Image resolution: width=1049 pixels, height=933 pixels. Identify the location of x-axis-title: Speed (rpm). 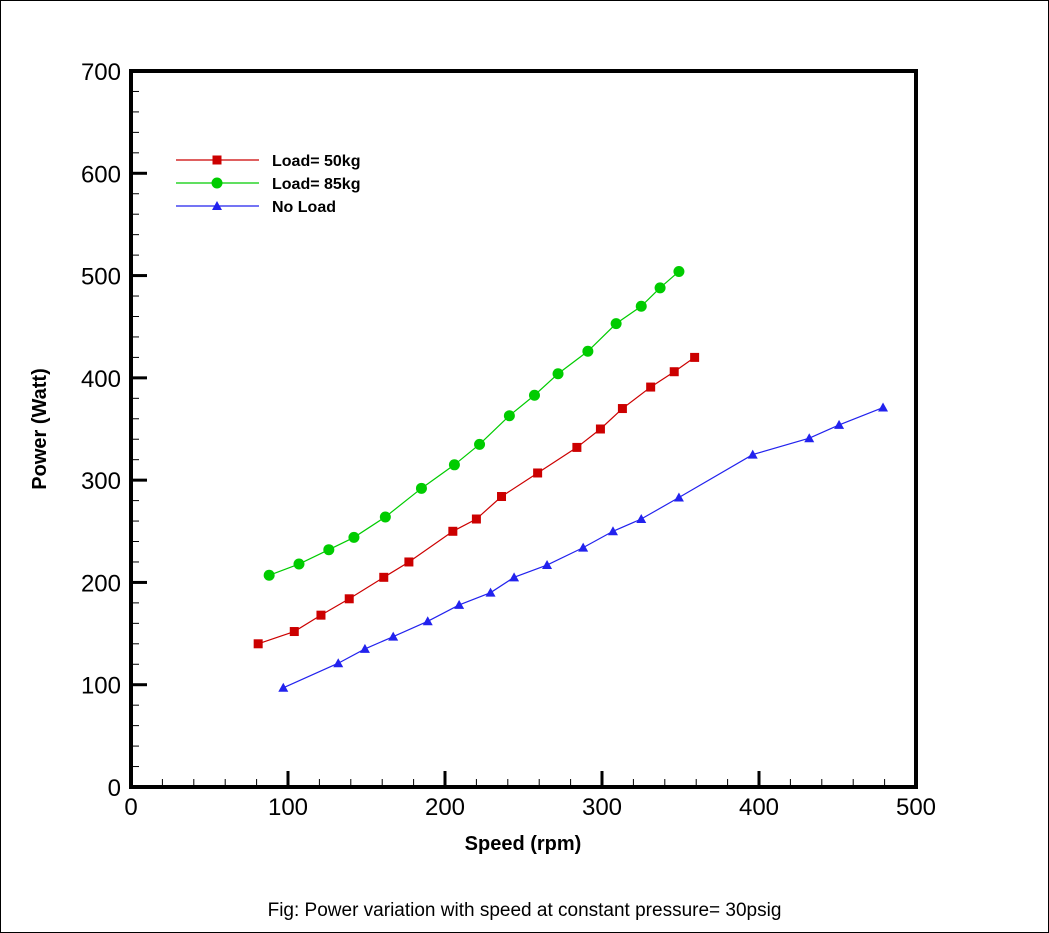
(523, 844).